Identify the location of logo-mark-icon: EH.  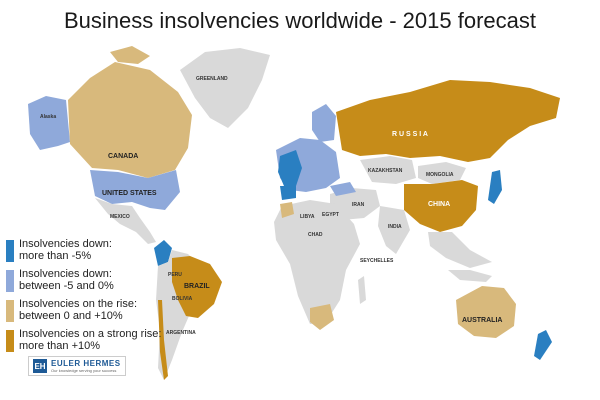
(40, 366).